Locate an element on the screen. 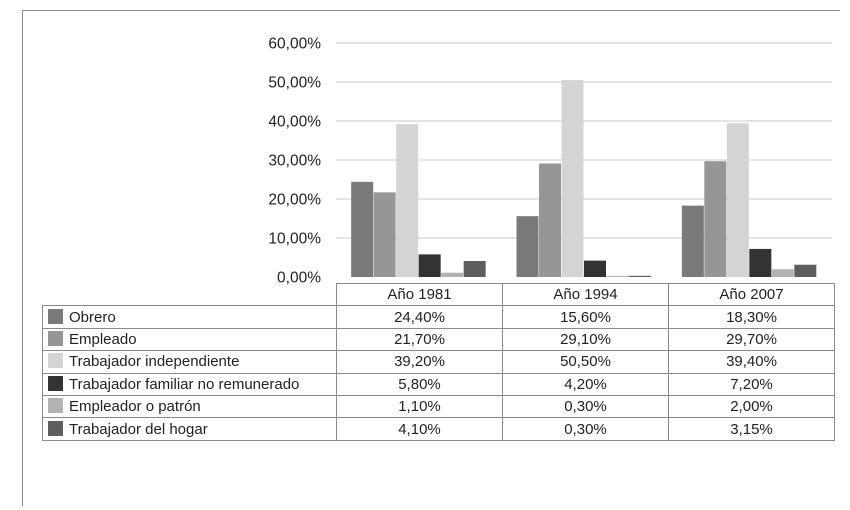 This screenshot has height=510, width=850. legend-entry: Trabajador familiar no remunerado is located at coordinates (189, 384).